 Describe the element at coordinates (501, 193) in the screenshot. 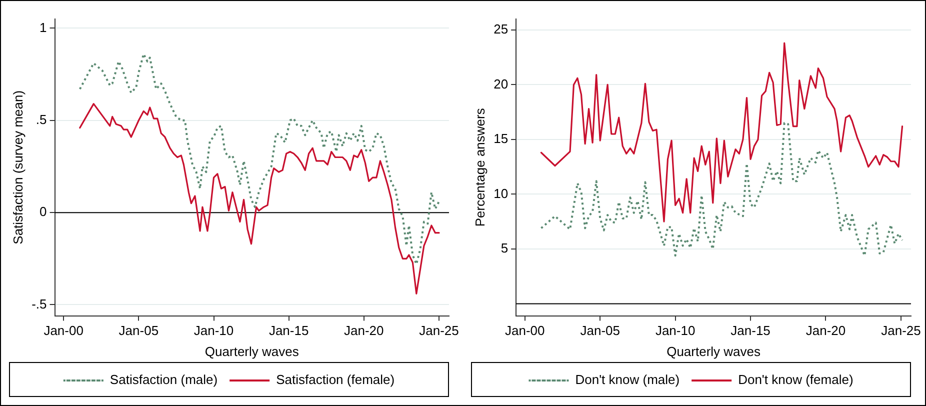

I see `y-tick-label: 10` at that location.